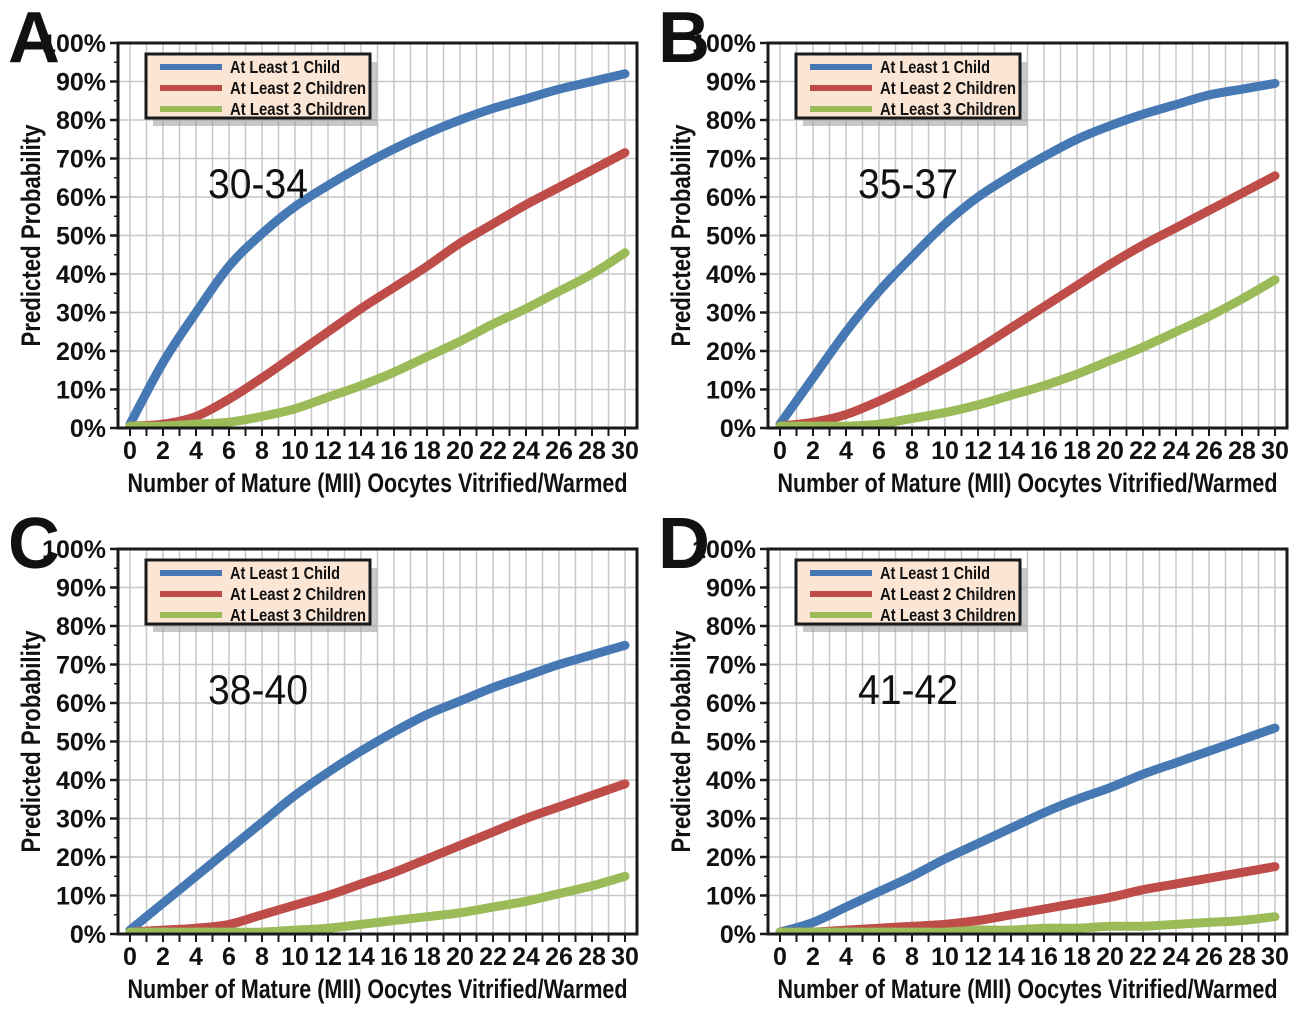 This screenshot has width=1300, height=1013. I want to click on svg-text: 60%, so click(731, 704).